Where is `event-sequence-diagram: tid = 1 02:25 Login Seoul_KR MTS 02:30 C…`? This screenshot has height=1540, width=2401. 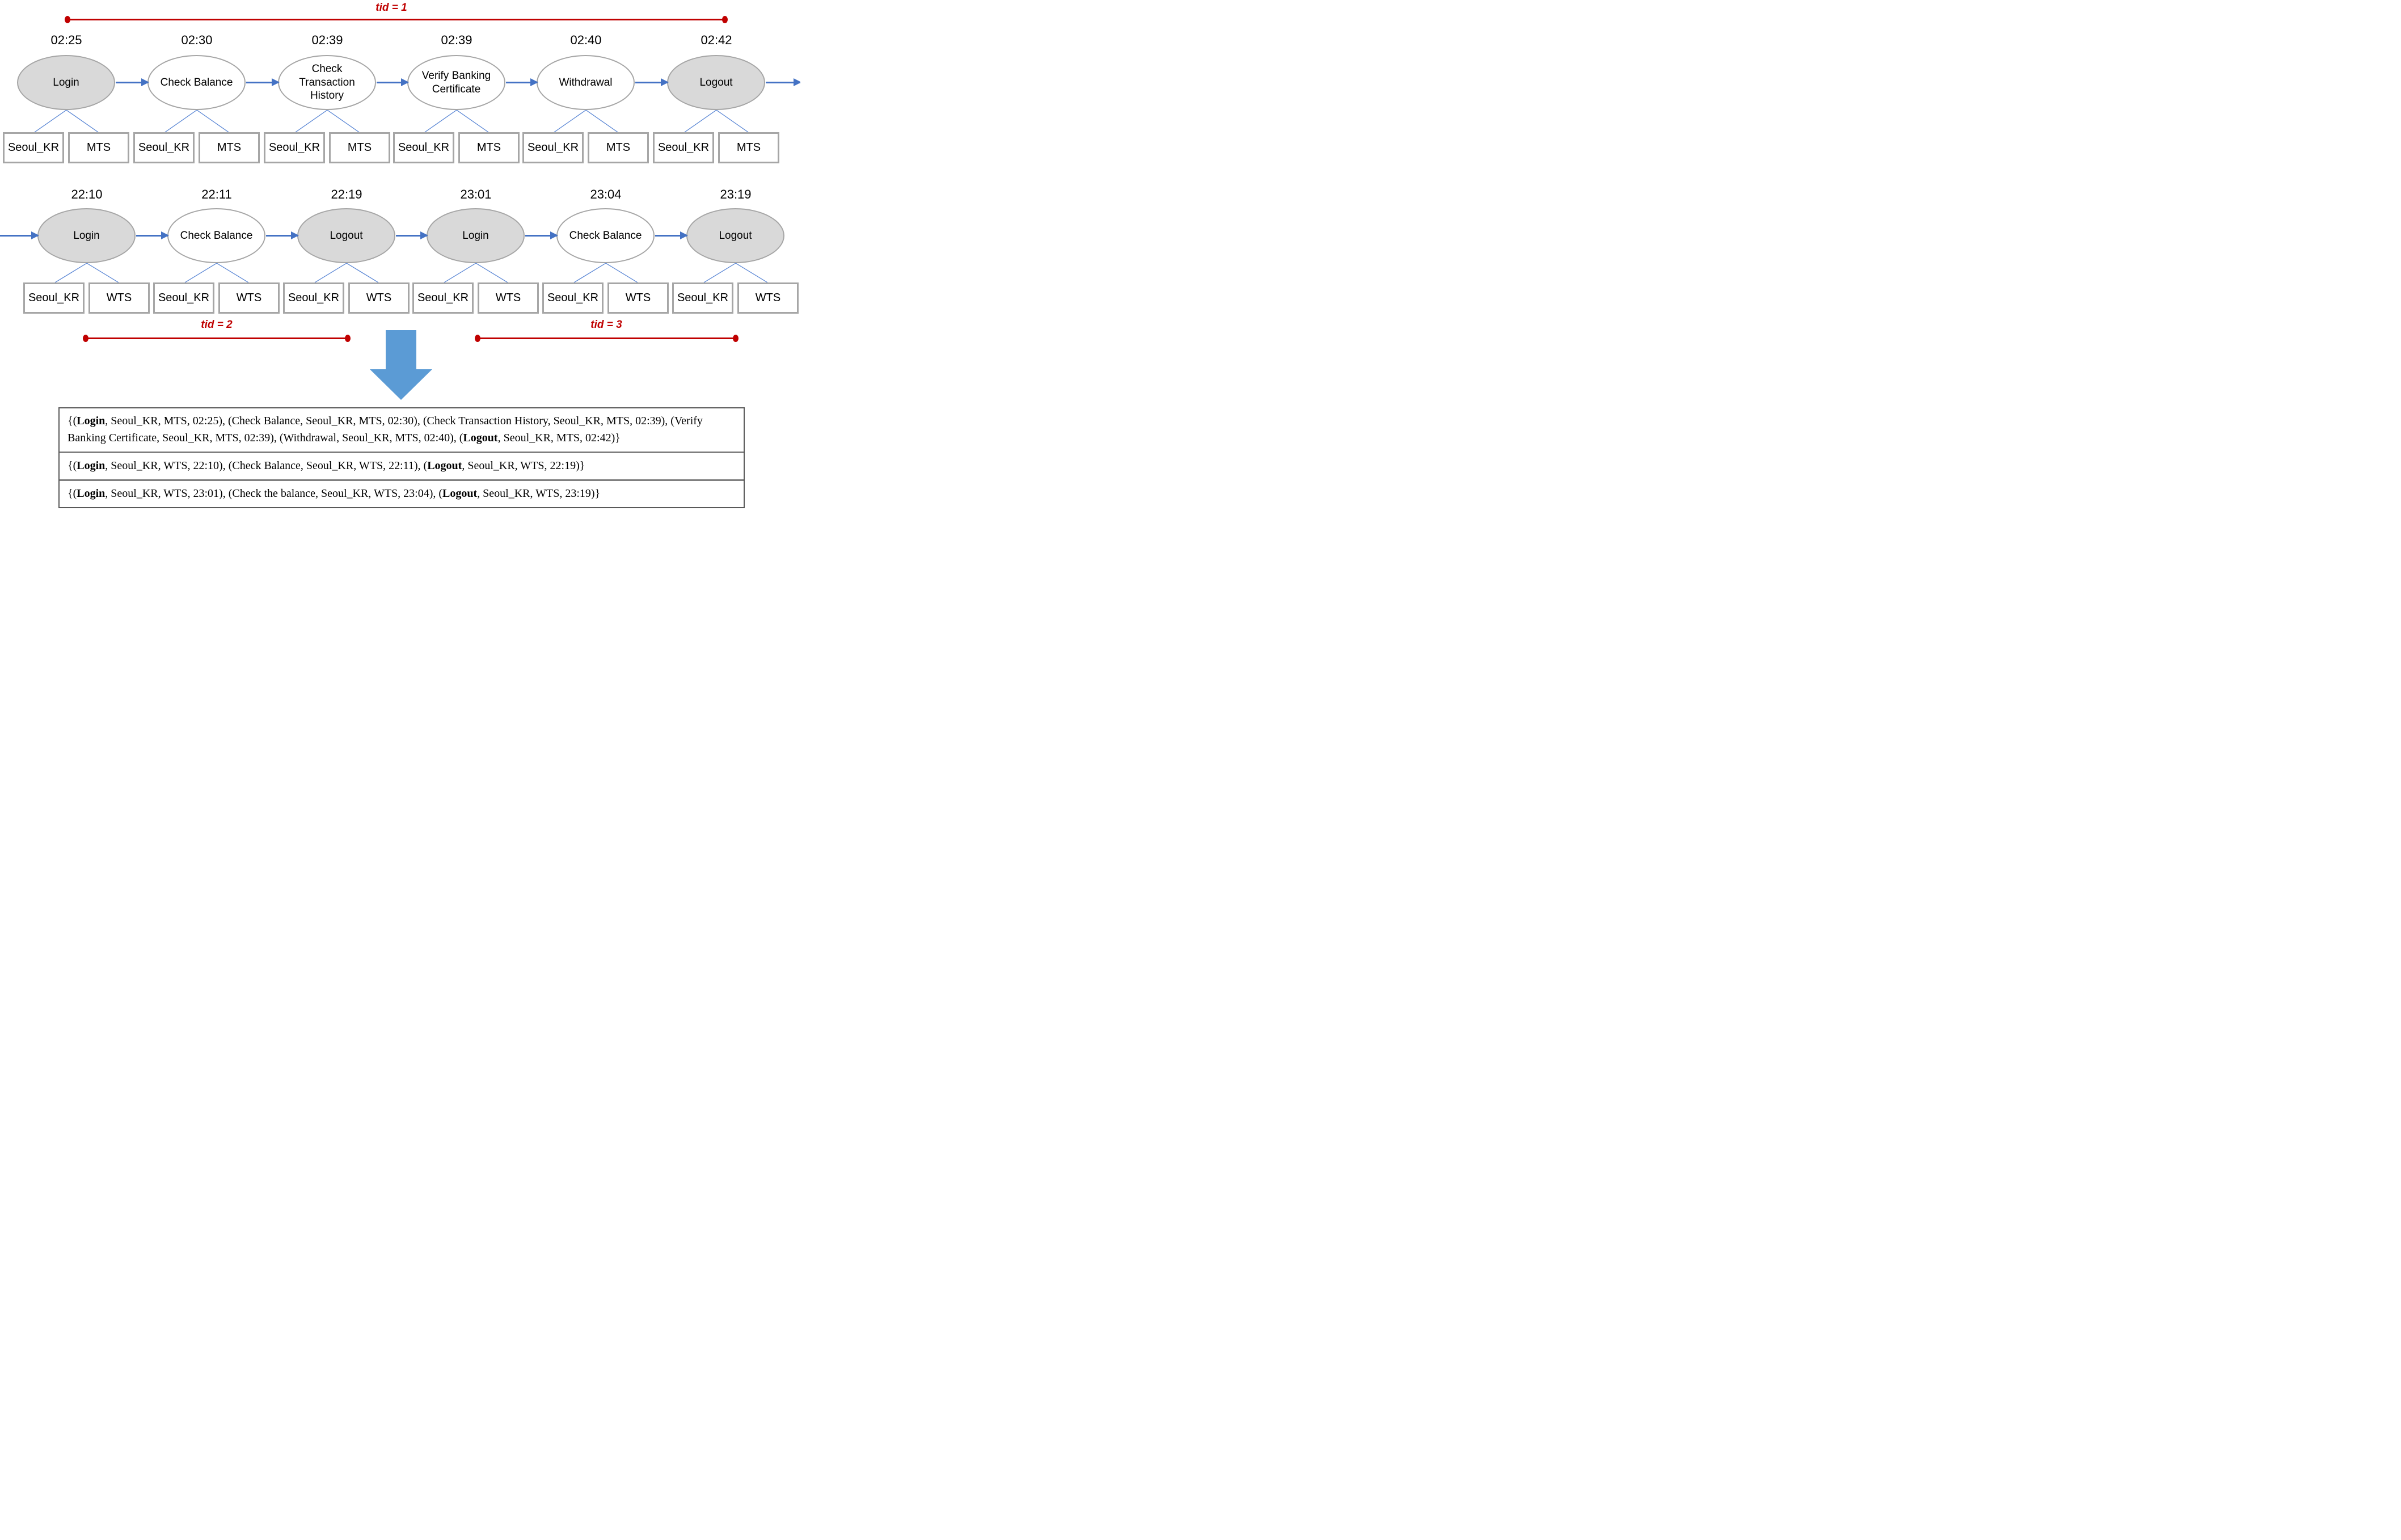
event-sequence-diagram: tid = 1 02:25 Login Seoul_KR MTS 02:30 C… is located at coordinates (400, 256).